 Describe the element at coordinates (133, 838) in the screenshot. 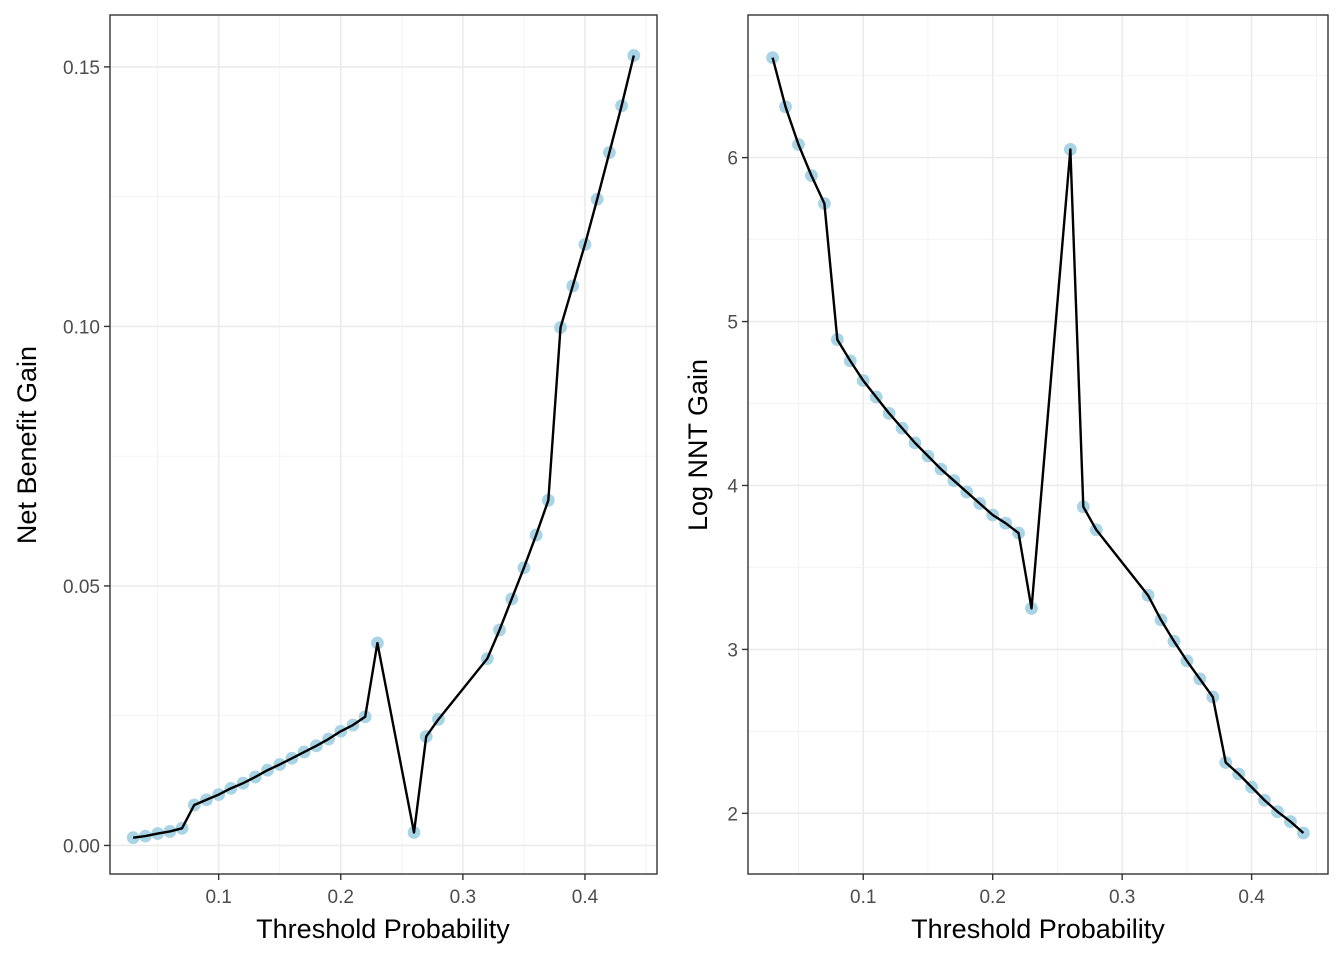

I see `data-point` at that location.